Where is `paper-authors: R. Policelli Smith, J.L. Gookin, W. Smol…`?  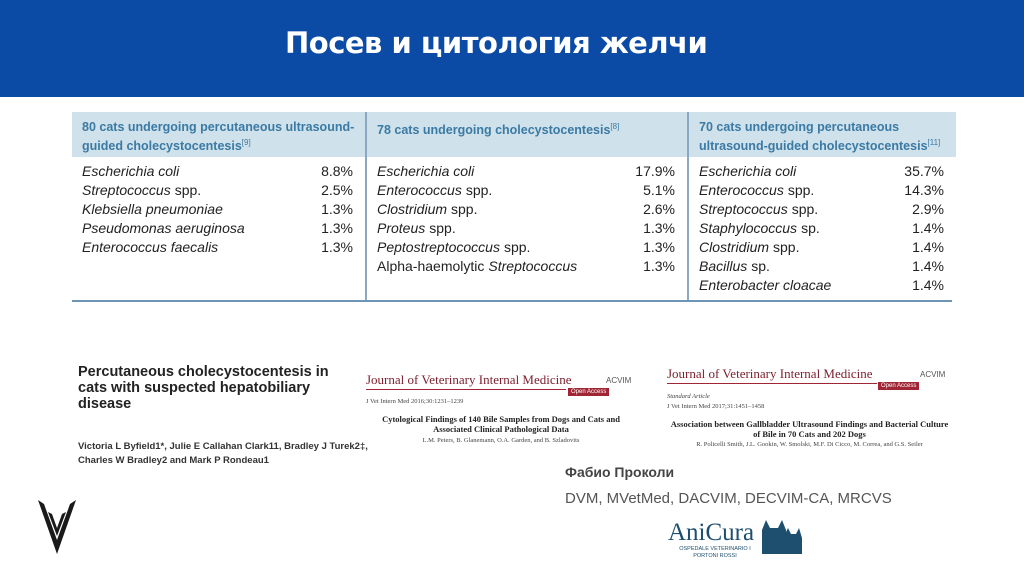
paper-authors: R. Policelli Smith, J.L. Gookin, W. Smol… is located at coordinates (809, 444).